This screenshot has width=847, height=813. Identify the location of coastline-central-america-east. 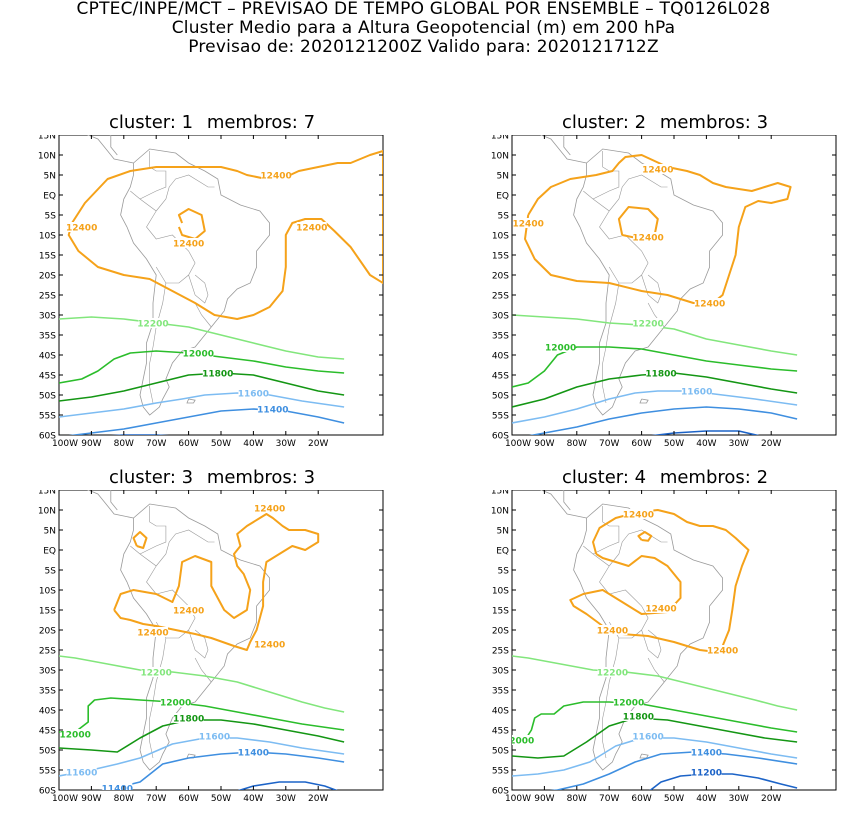
(113, 500).